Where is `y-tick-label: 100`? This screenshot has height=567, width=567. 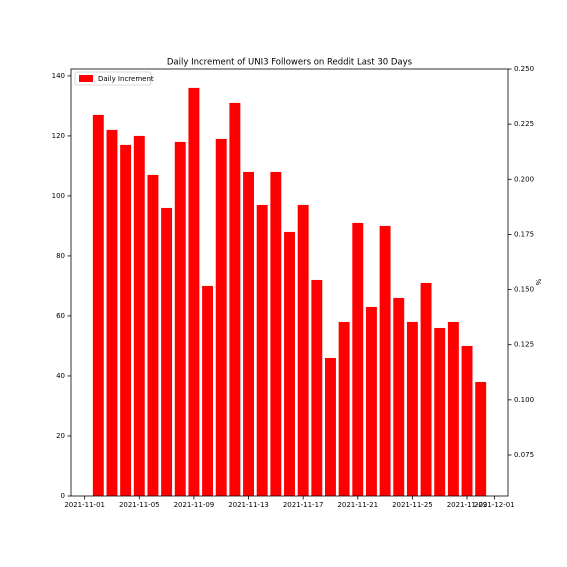
y-tick-label: 100 is located at coordinates (58, 196).